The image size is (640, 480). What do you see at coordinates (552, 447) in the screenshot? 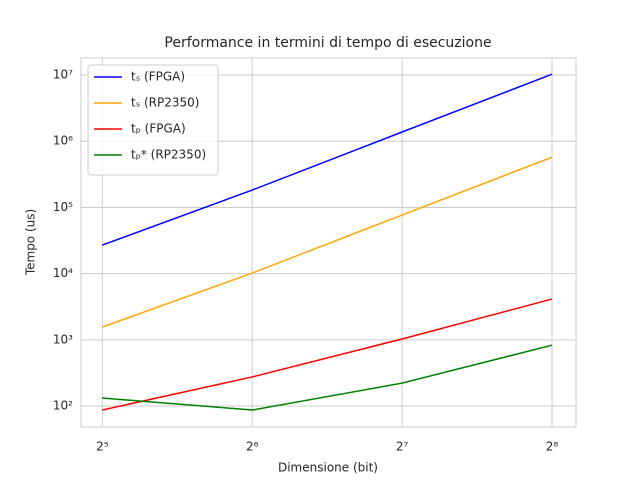
I see `x-tick-label: 2⁸` at bounding box center [552, 447].